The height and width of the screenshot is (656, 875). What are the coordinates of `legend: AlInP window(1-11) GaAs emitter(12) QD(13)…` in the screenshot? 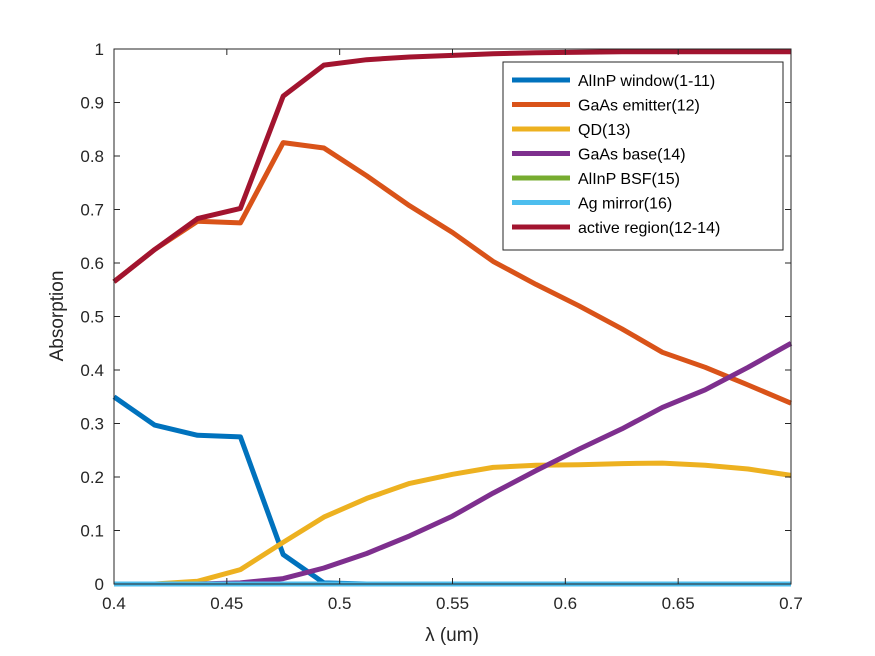 It's located at (643, 156).